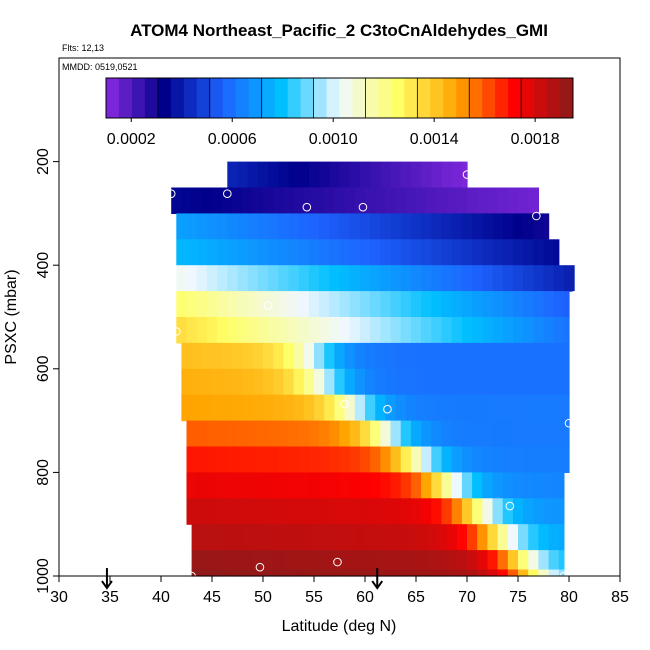 The height and width of the screenshot is (650, 650). What do you see at coordinates (131, 139) in the screenshot?
I see `colorbar-tick-label: 0.0002` at bounding box center [131, 139].